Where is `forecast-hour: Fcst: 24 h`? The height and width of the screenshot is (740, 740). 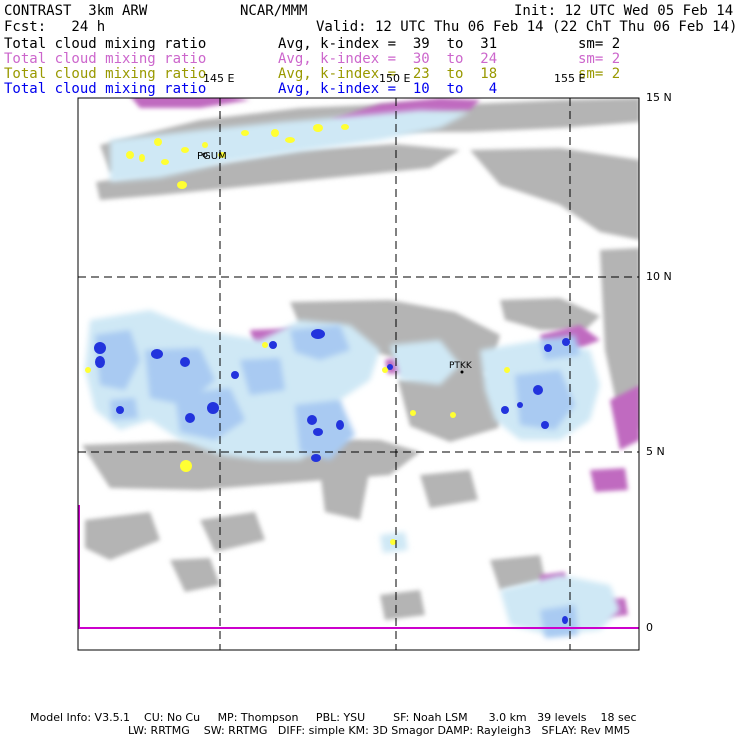
forecast-hour: Fcst: 24 h is located at coordinates (55, 27).